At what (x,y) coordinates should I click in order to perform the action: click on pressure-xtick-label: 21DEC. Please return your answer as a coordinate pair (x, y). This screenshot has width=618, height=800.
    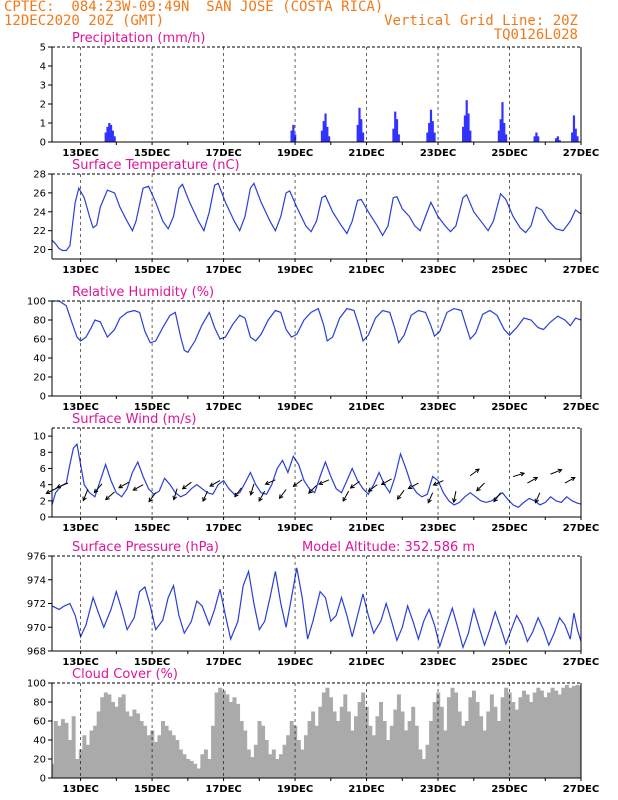
    Looking at the image, I should click on (366, 662).